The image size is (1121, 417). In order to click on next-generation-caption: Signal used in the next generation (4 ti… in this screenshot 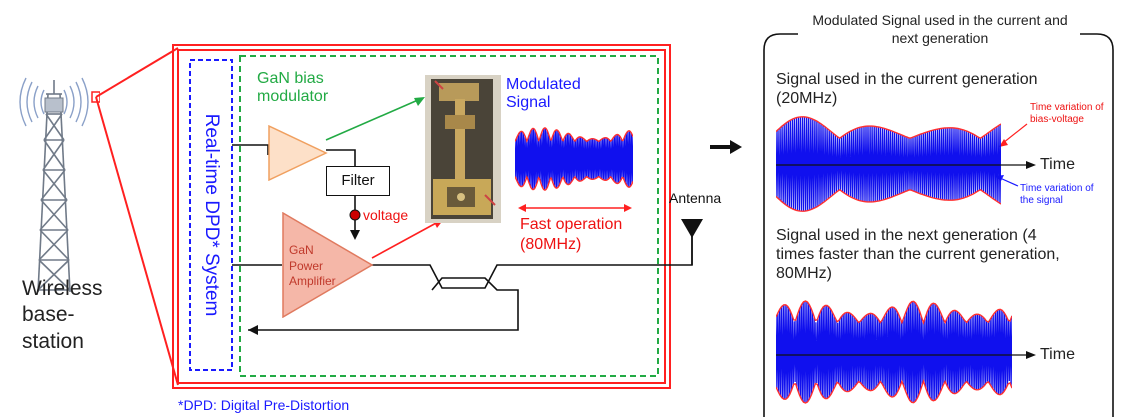, I will do `click(918, 255)`.